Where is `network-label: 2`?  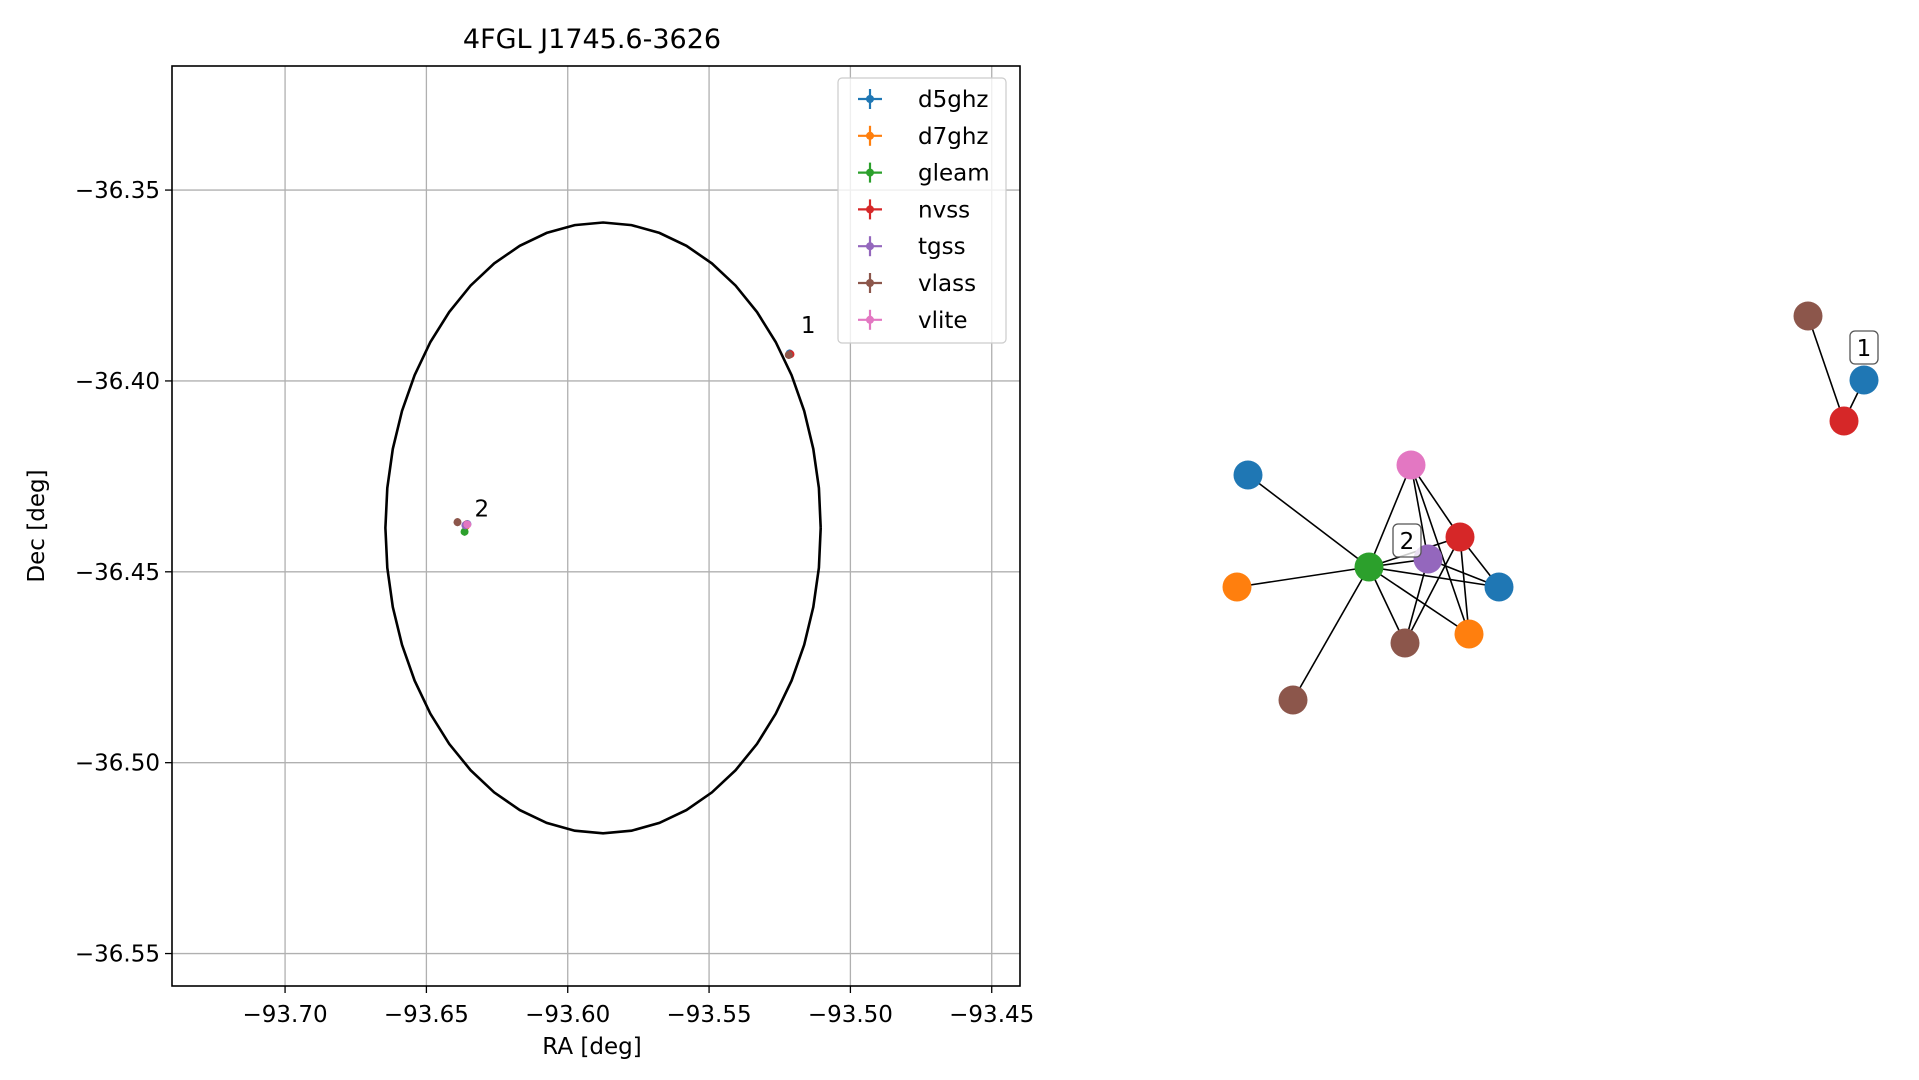 network-label: 2 is located at coordinates (1407, 542).